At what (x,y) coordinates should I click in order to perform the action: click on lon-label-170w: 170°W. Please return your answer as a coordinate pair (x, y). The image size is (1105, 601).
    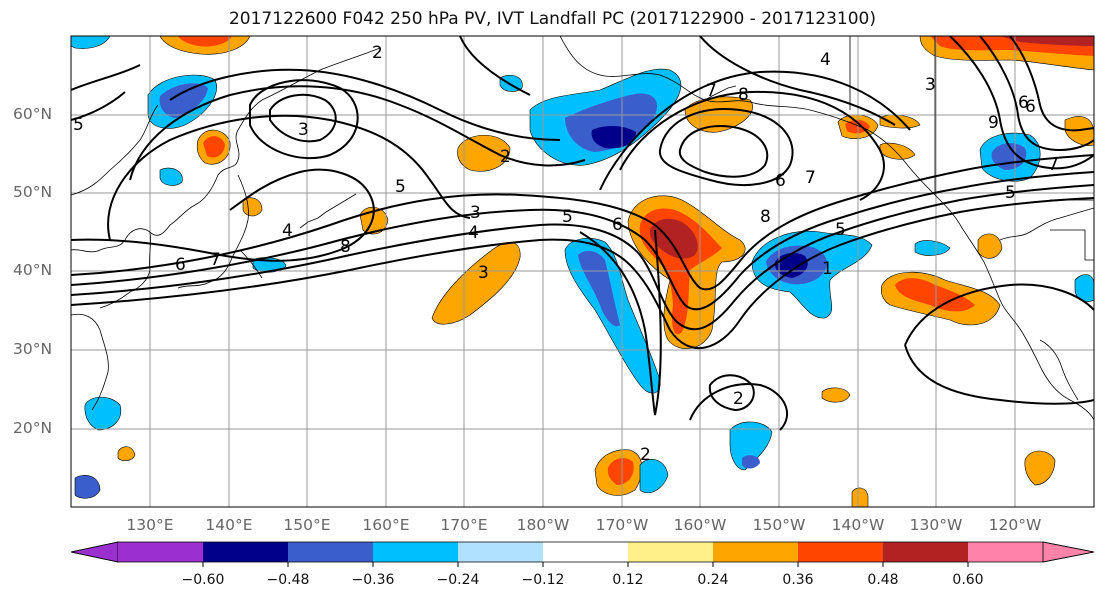
    Looking at the image, I should click on (622, 525).